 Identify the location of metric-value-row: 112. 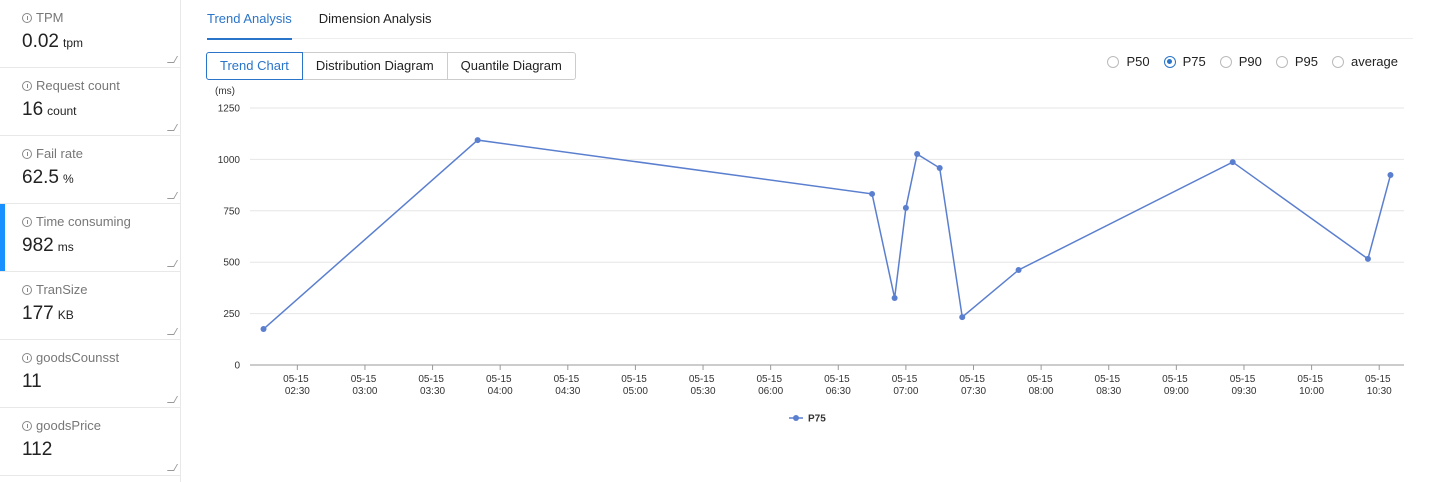
(101, 450).